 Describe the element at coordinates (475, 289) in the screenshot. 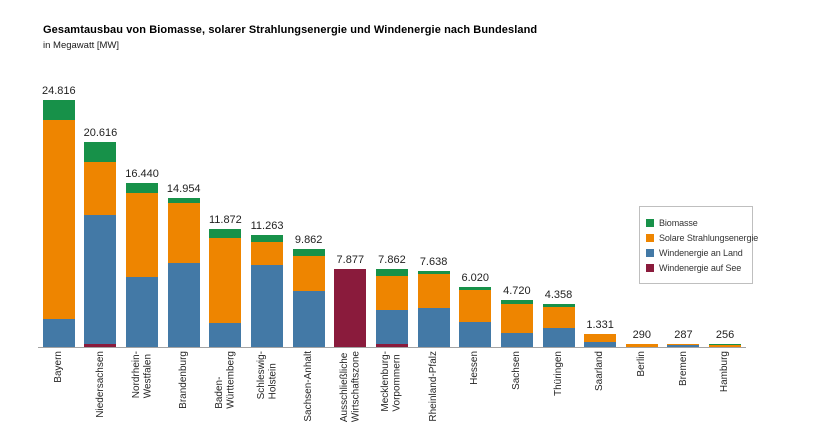

I see `bar-segment-biomasse-hessen` at that location.